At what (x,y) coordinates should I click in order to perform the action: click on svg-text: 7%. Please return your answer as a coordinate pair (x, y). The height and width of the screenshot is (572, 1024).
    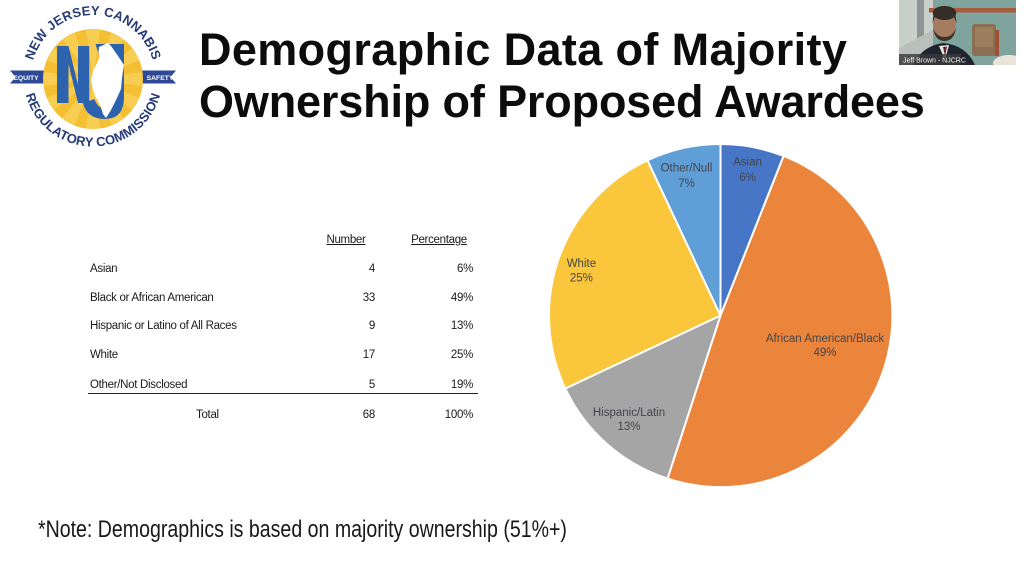
    Looking at the image, I should click on (686, 184).